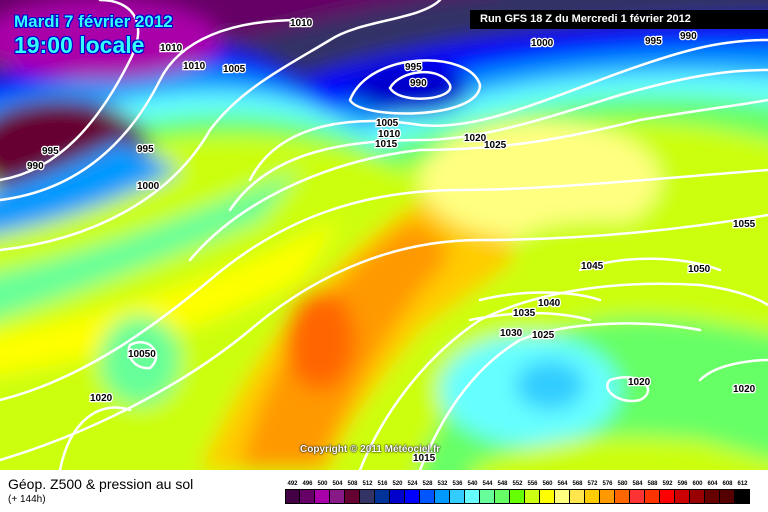  Describe the element at coordinates (502, 484) in the screenshot. I see `legend-label: 548` at that location.